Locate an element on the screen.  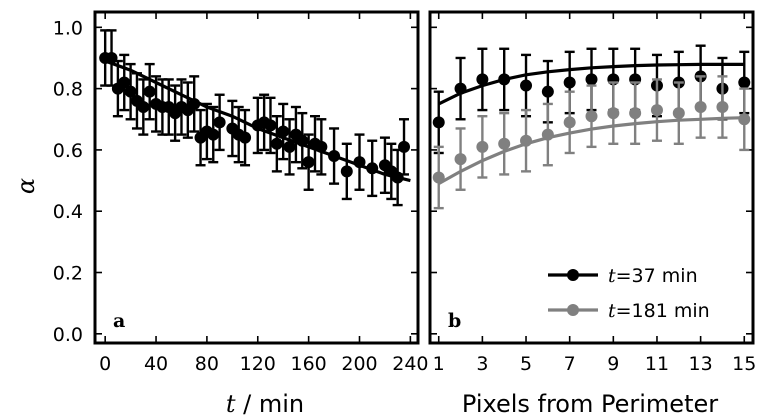
y-tick-label: 0.8 is located at coordinates (68, 90).